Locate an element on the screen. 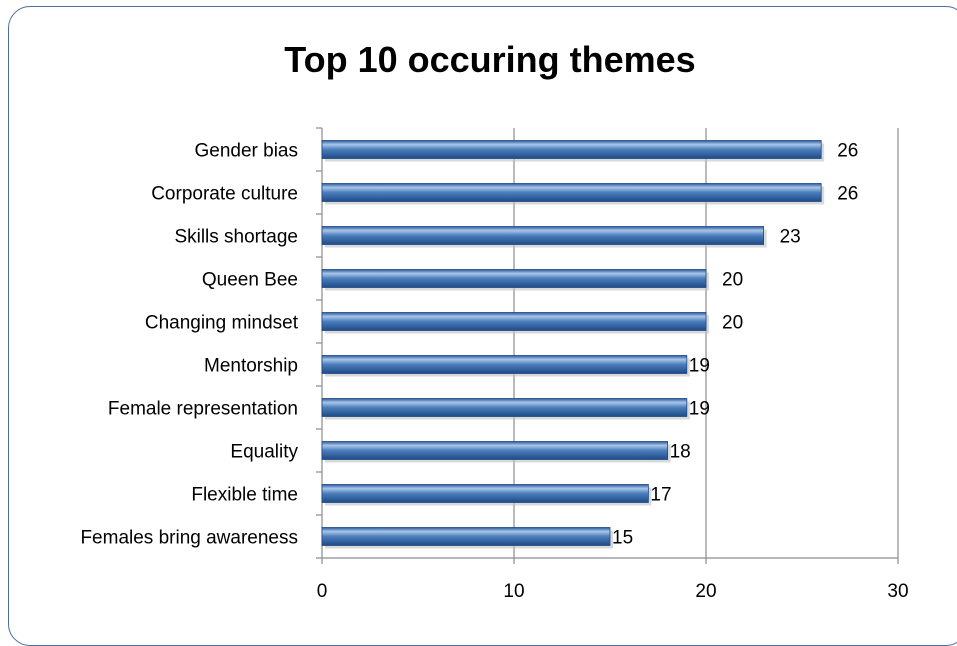 The width and height of the screenshot is (957, 646). x-tick-labels: 0 10 20 30 is located at coordinates (613, 591).